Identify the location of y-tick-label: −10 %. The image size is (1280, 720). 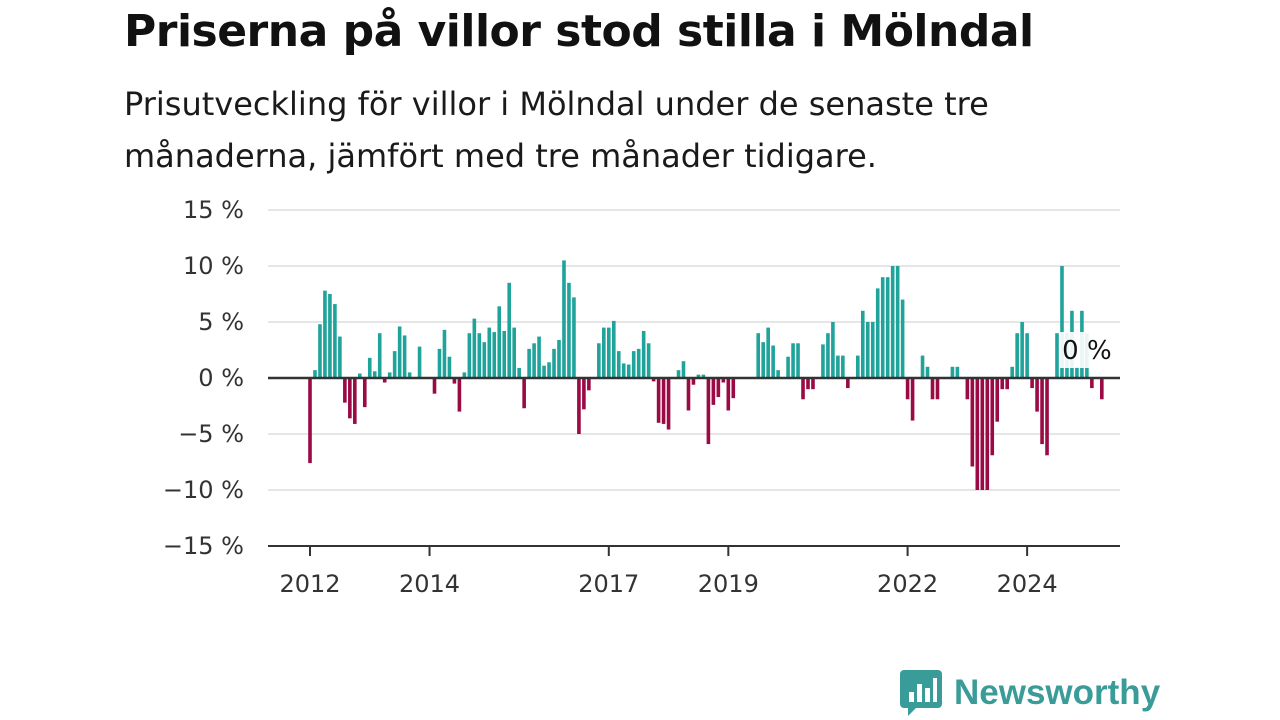
(203, 490).